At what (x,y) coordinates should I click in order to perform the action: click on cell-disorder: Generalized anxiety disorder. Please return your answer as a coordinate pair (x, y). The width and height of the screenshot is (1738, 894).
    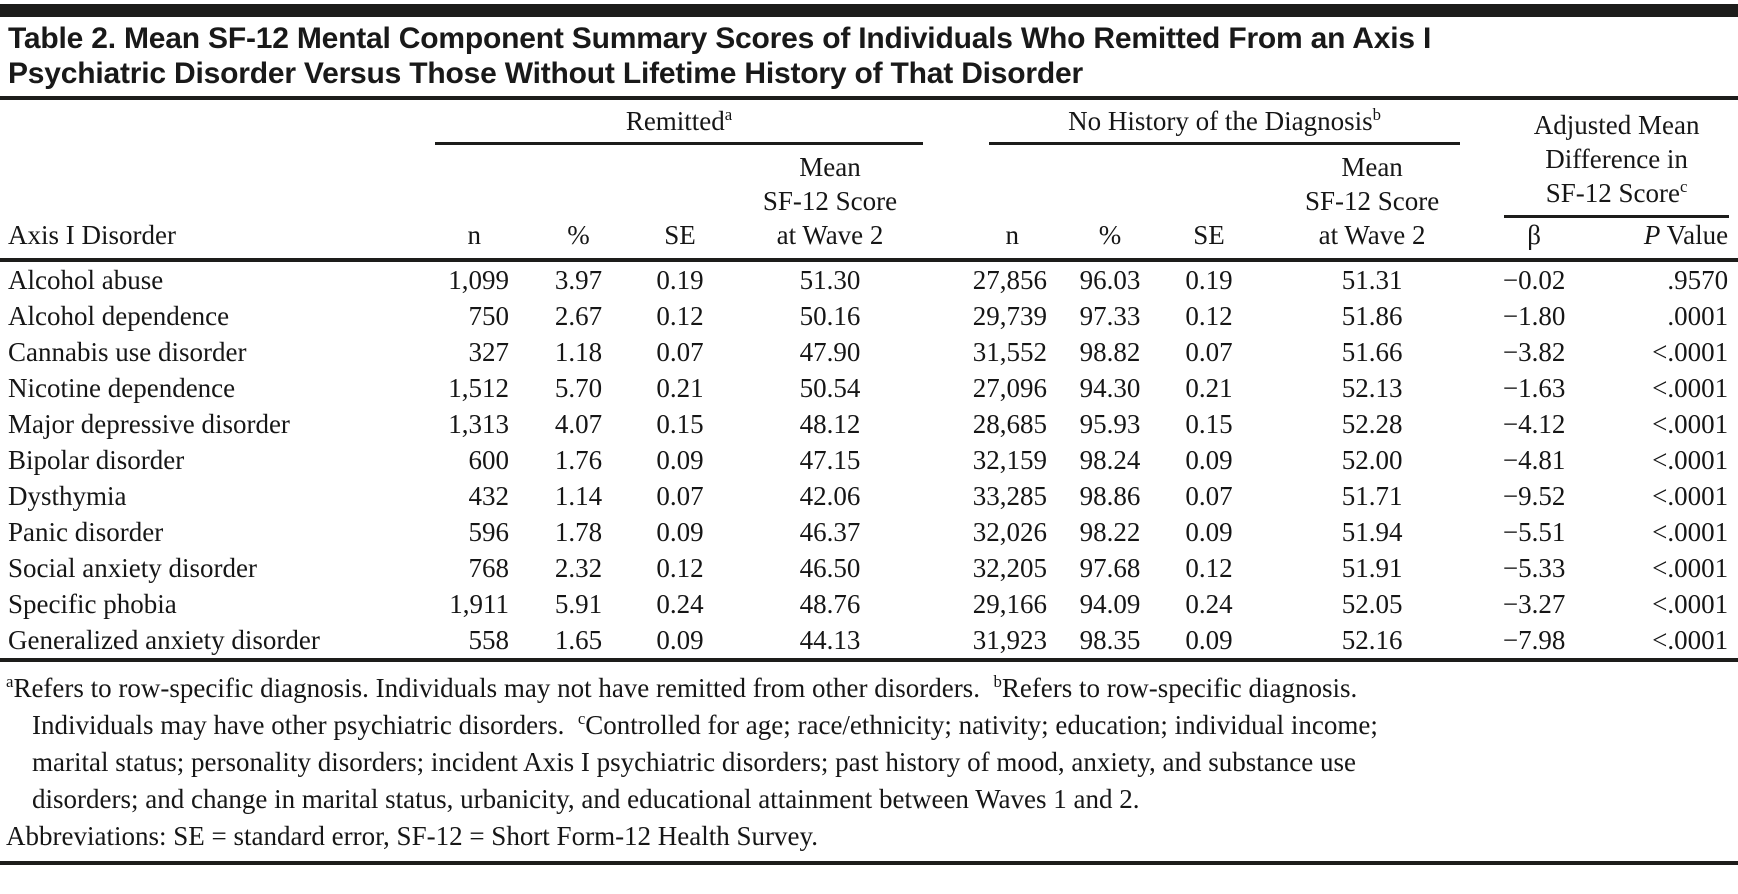
    Looking at the image, I should click on (195, 642).